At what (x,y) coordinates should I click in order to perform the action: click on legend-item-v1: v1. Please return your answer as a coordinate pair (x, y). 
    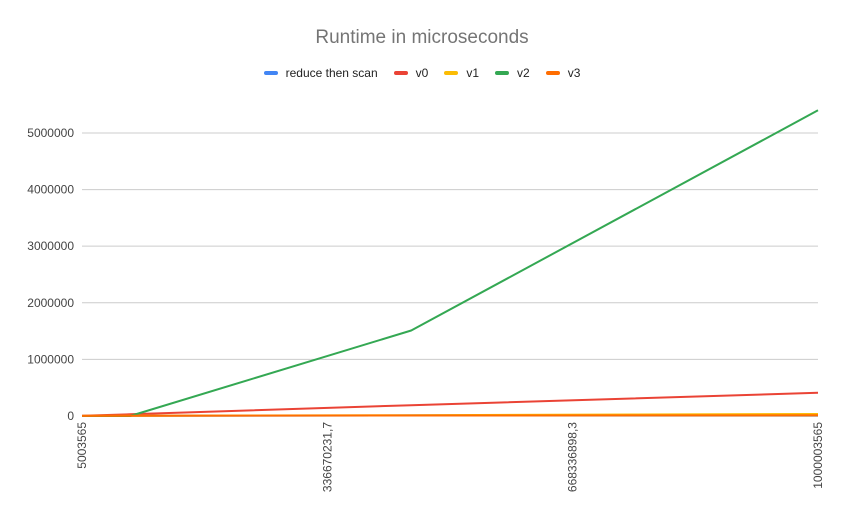
    Looking at the image, I should click on (461, 73).